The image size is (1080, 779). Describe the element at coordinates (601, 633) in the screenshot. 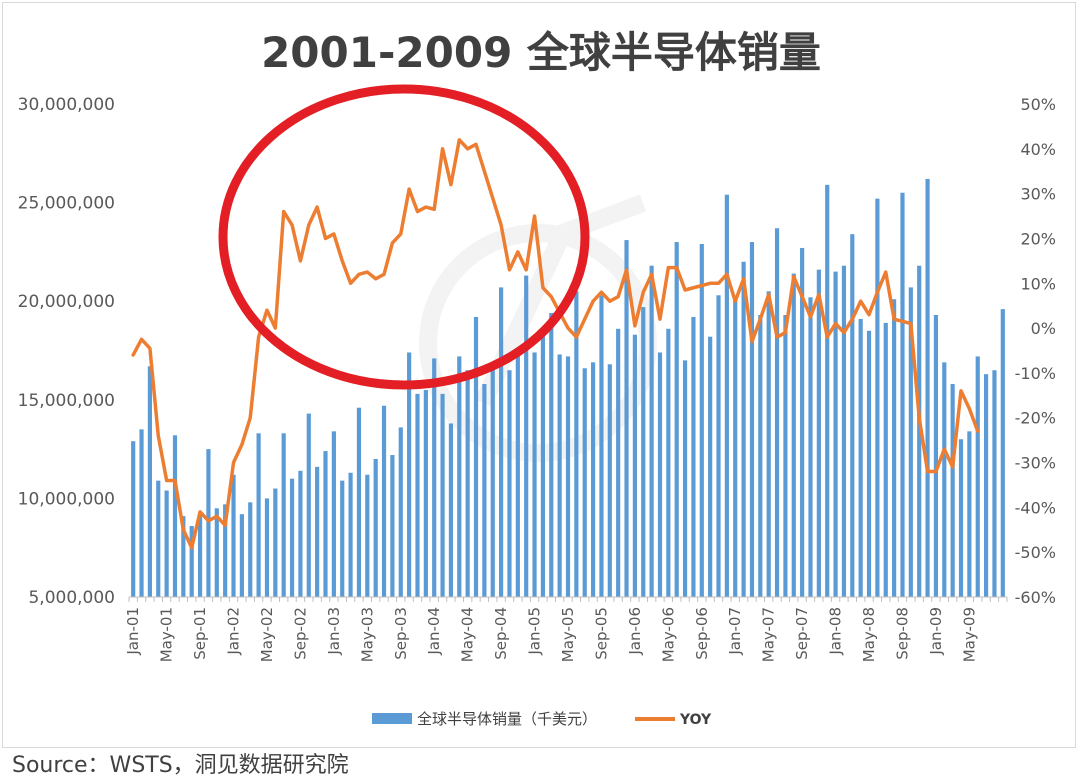

I see `x-tick-label: Sep-05` at that location.